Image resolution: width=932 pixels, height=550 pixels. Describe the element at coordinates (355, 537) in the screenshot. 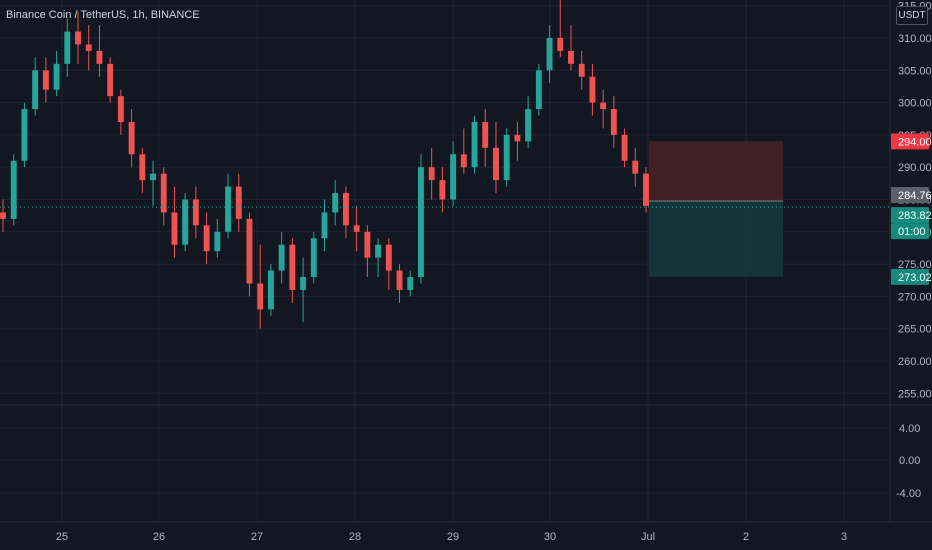

I see `time-tick-label: 28` at that location.